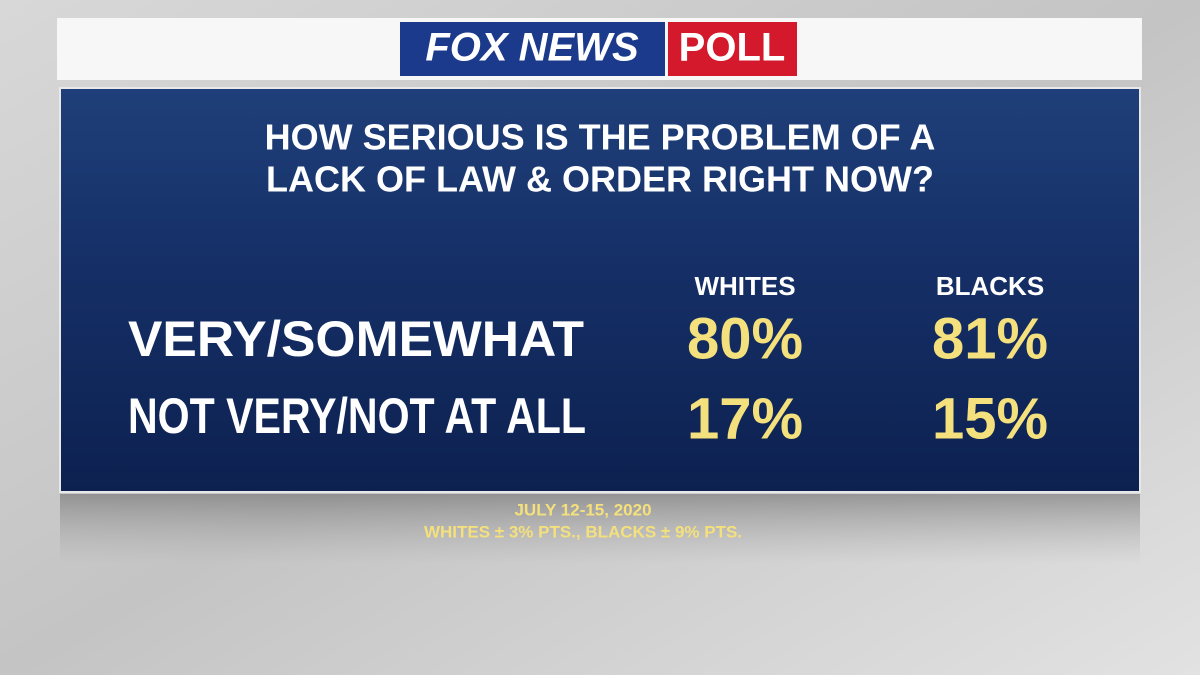  Describe the element at coordinates (583, 531) in the screenshot. I see `footer-line: WHITES ± 3% PTS., BLACKS ± 9% PTS.` at that location.